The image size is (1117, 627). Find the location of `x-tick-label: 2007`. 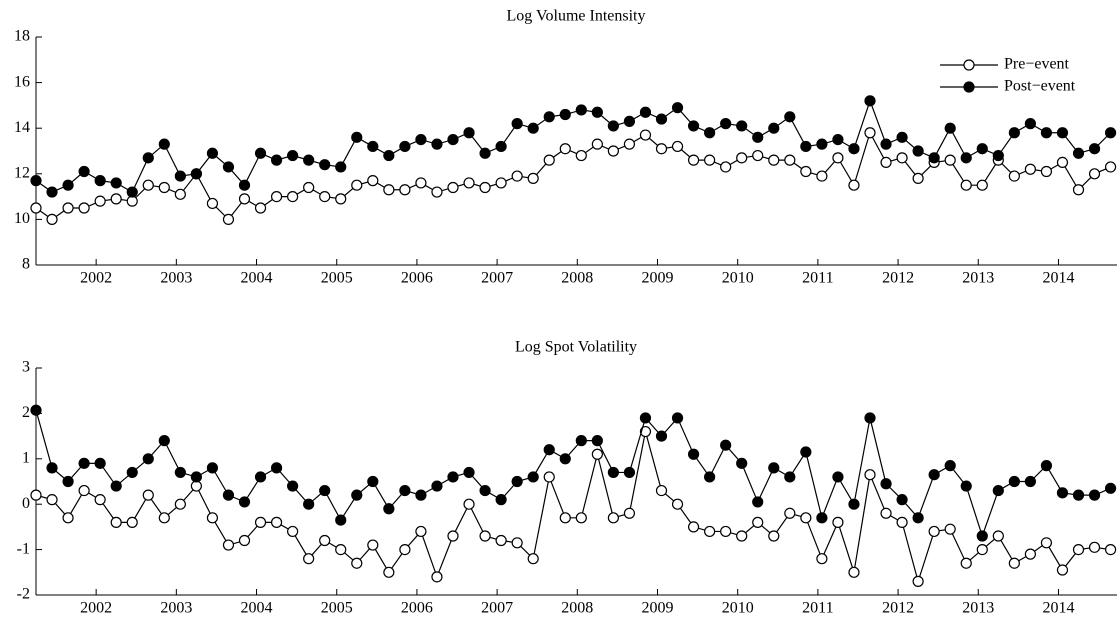

x-tick-label: 2007 is located at coordinates (497, 278).